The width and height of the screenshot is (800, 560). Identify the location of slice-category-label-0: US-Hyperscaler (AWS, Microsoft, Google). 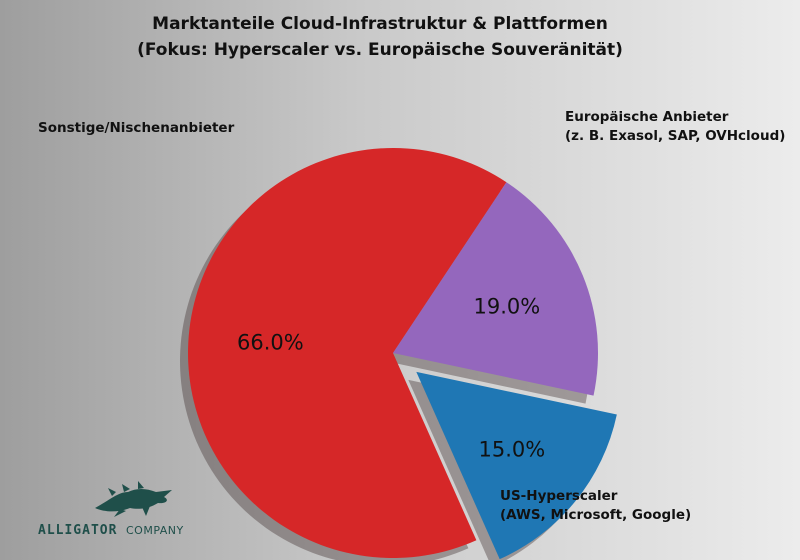
(595, 505).